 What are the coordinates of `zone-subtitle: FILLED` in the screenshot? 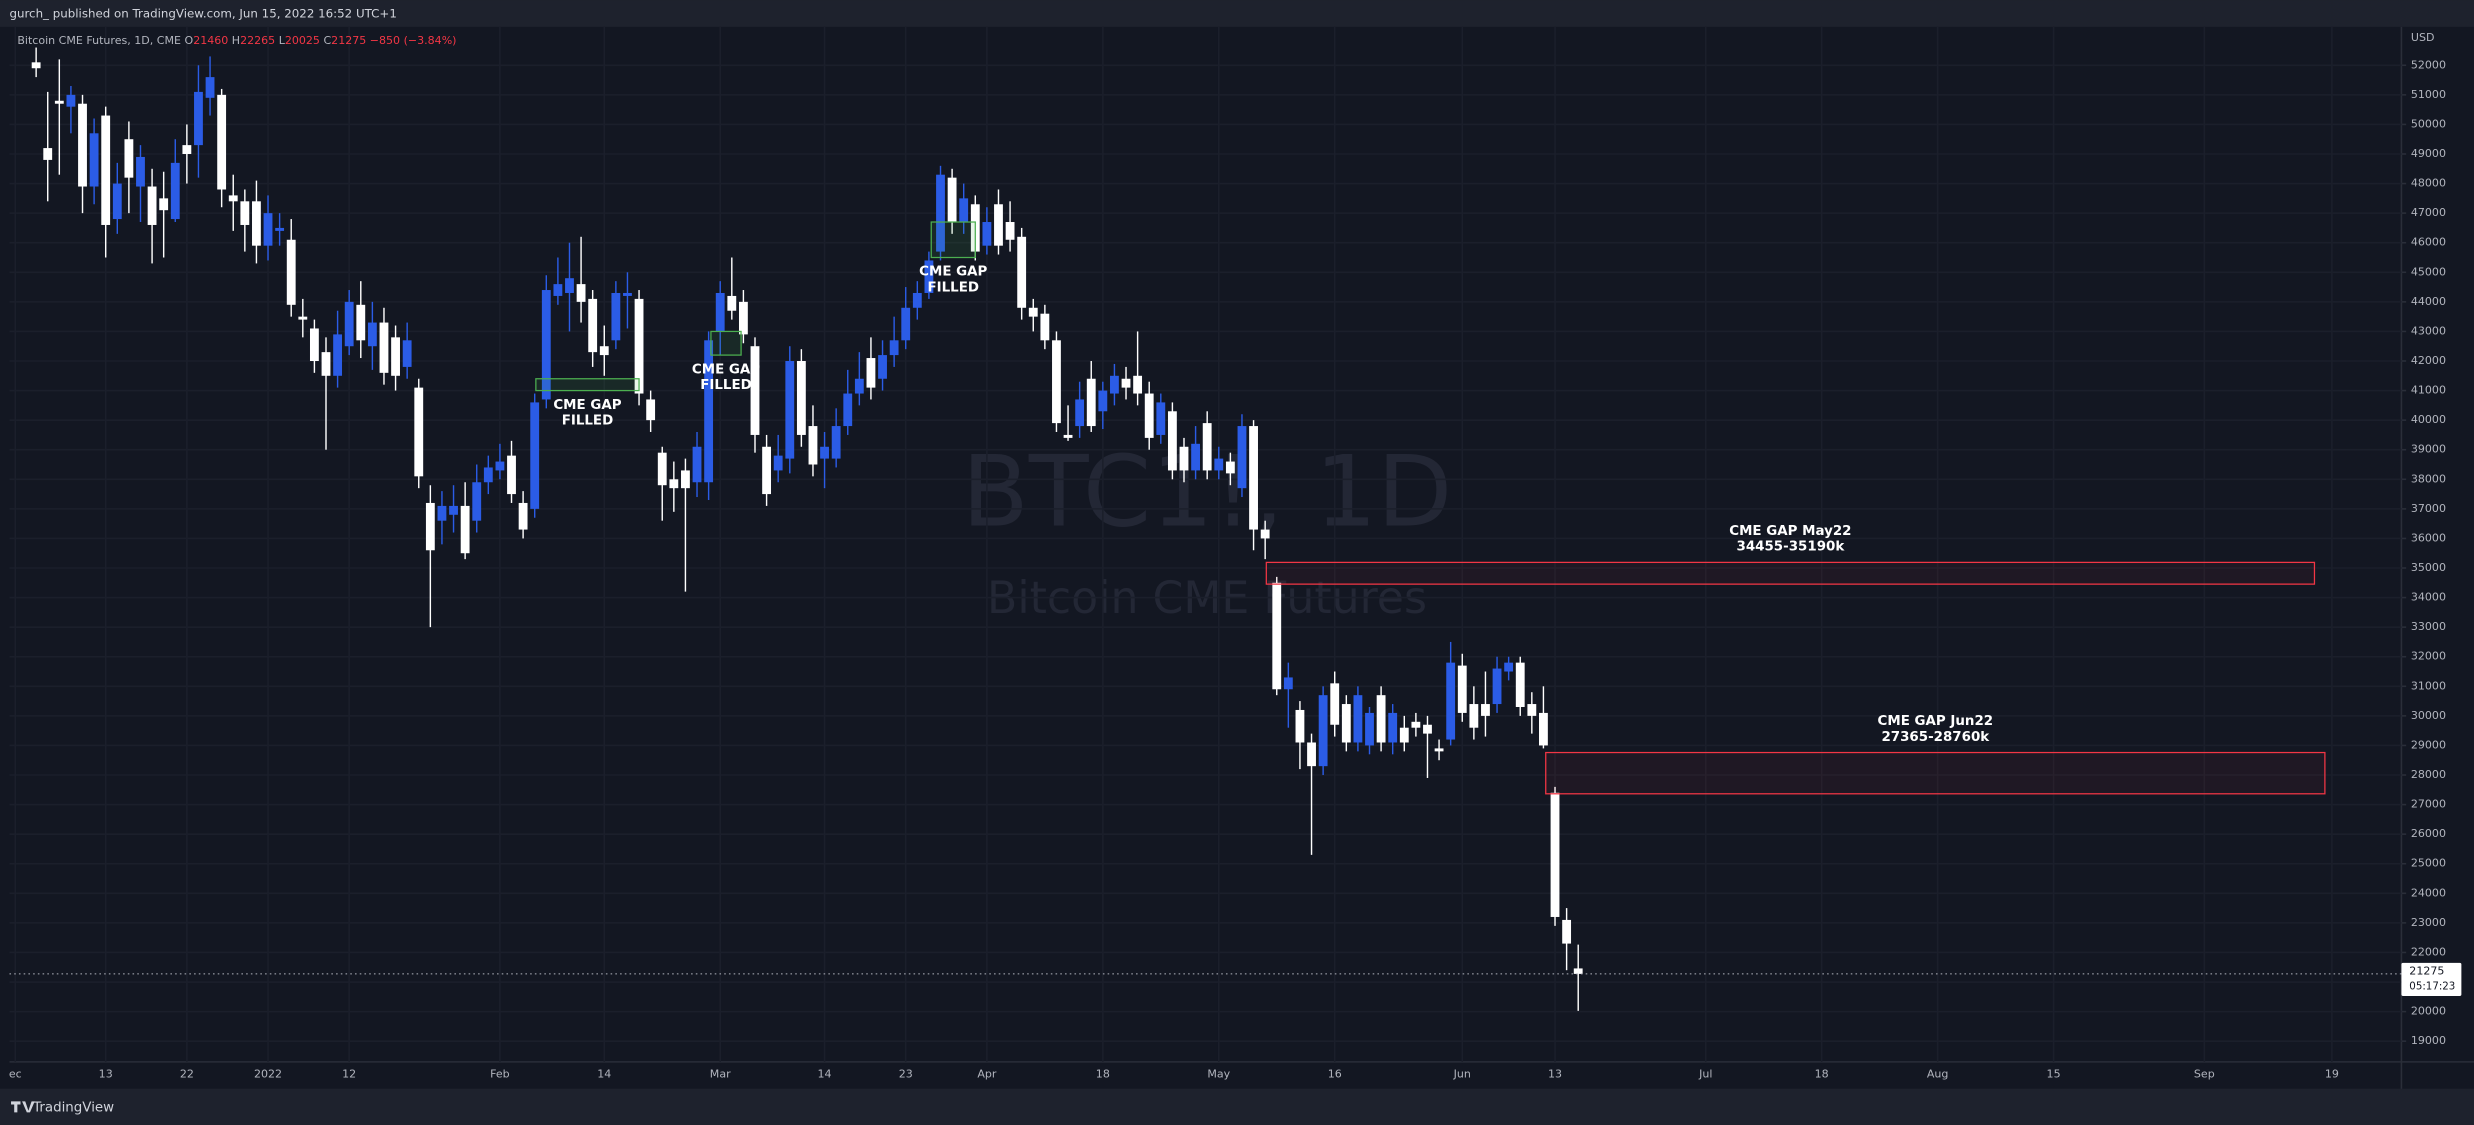 It's located at (726, 385).